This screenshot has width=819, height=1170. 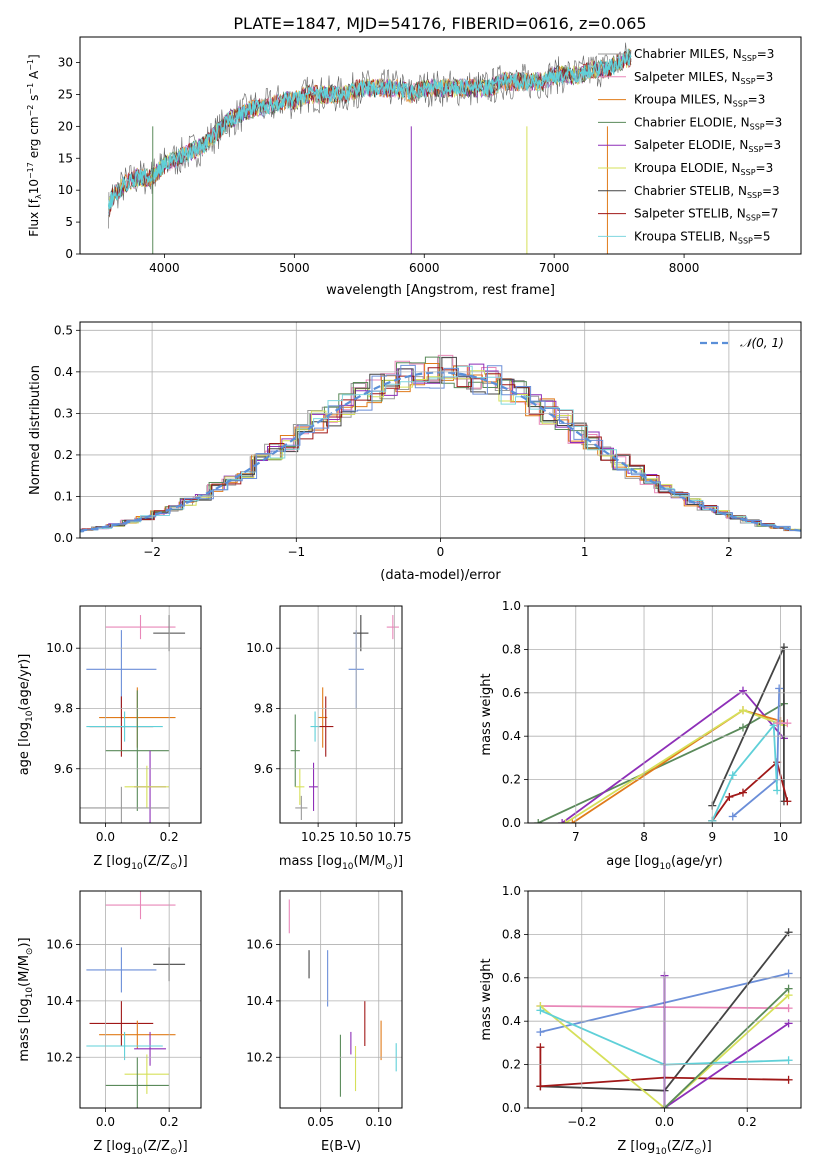 I want to click on x-tick-label: 10.75, so click(x=394, y=837).